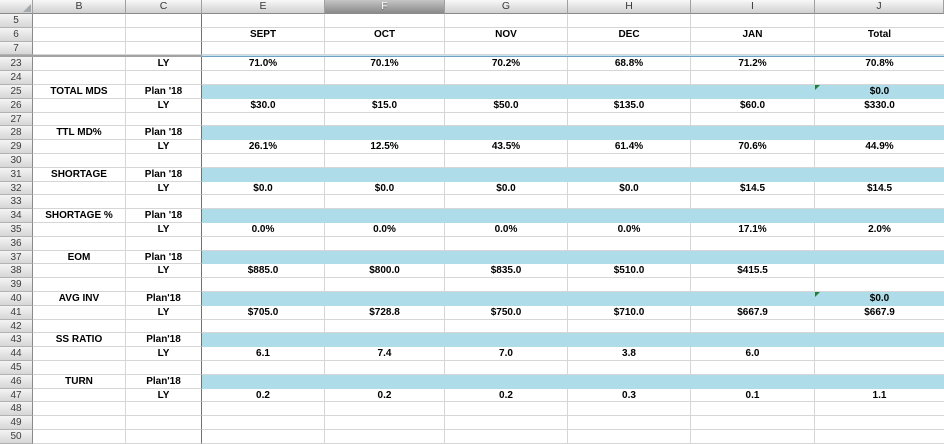 This screenshot has height=444, width=944. What do you see at coordinates (385, 326) in the screenshot?
I see `cell-F42` at bounding box center [385, 326].